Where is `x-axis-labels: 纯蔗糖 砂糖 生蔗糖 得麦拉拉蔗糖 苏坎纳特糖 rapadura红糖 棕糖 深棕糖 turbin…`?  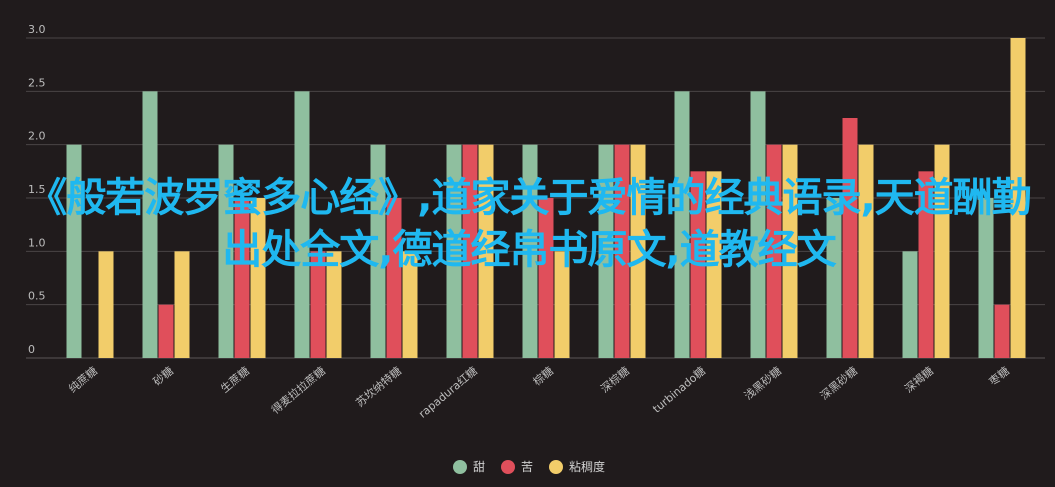 x-axis-labels: 纯蔗糖 砂糖 生蔗糖 得麦拉拉蔗糖 苏坎纳特糖 rapadura红糖 棕糖 深棕糖 turbin… is located at coordinates (539, 392).